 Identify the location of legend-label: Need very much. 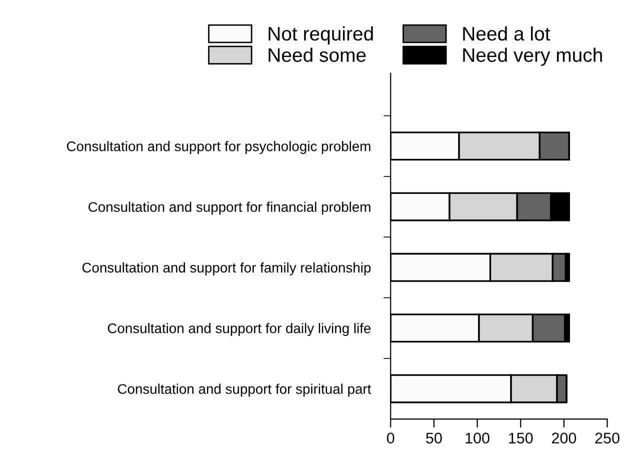
(532, 57).